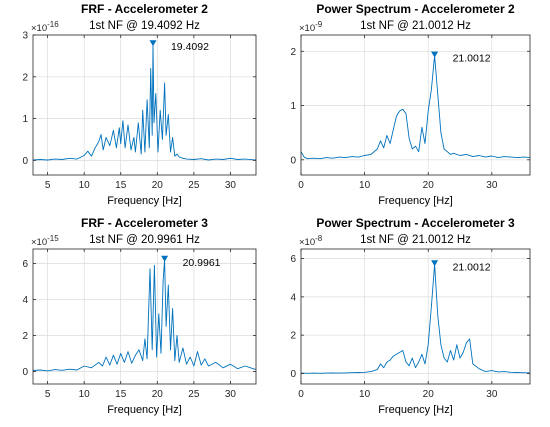  What do you see at coordinates (144, 240) in the screenshot?
I see `chart-subtitle: 1st NF @ 20.9961 Hz` at bounding box center [144, 240].